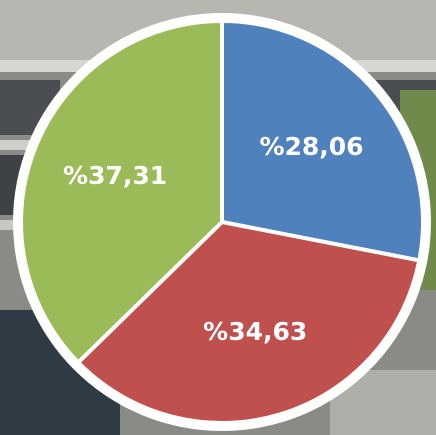 This screenshot has height=435, width=436. Describe the element at coordinates (255, 331) in the screenshot. I see `value-label: %34,63` at that location.